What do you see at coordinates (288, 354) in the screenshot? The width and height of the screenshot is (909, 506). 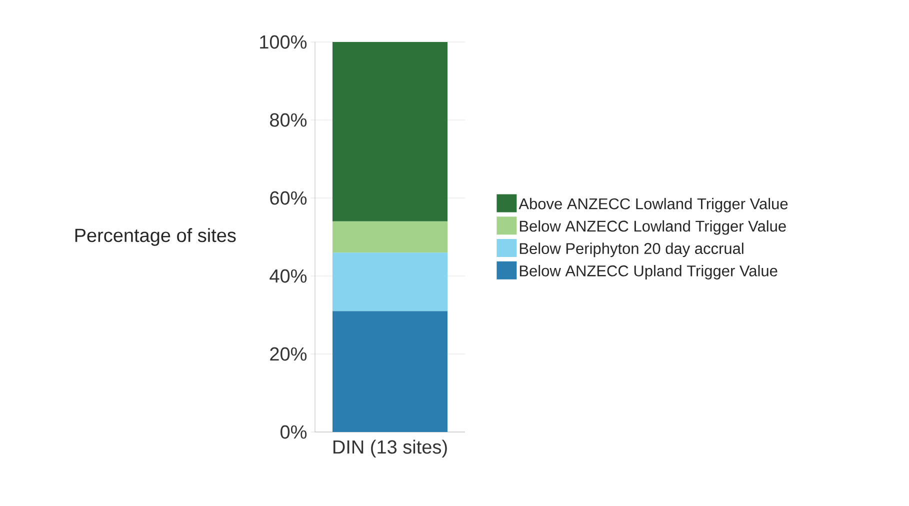 I see `y-tick-label: 20%` at bounding box center [288, 354].